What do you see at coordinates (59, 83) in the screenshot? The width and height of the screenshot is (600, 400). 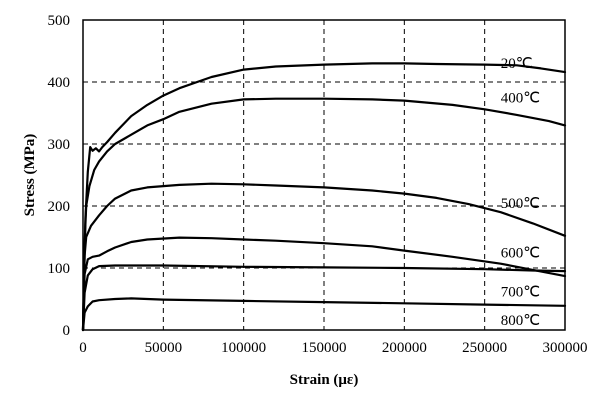 I see `y-tick-label: 400` at bounding box center [59, 83].